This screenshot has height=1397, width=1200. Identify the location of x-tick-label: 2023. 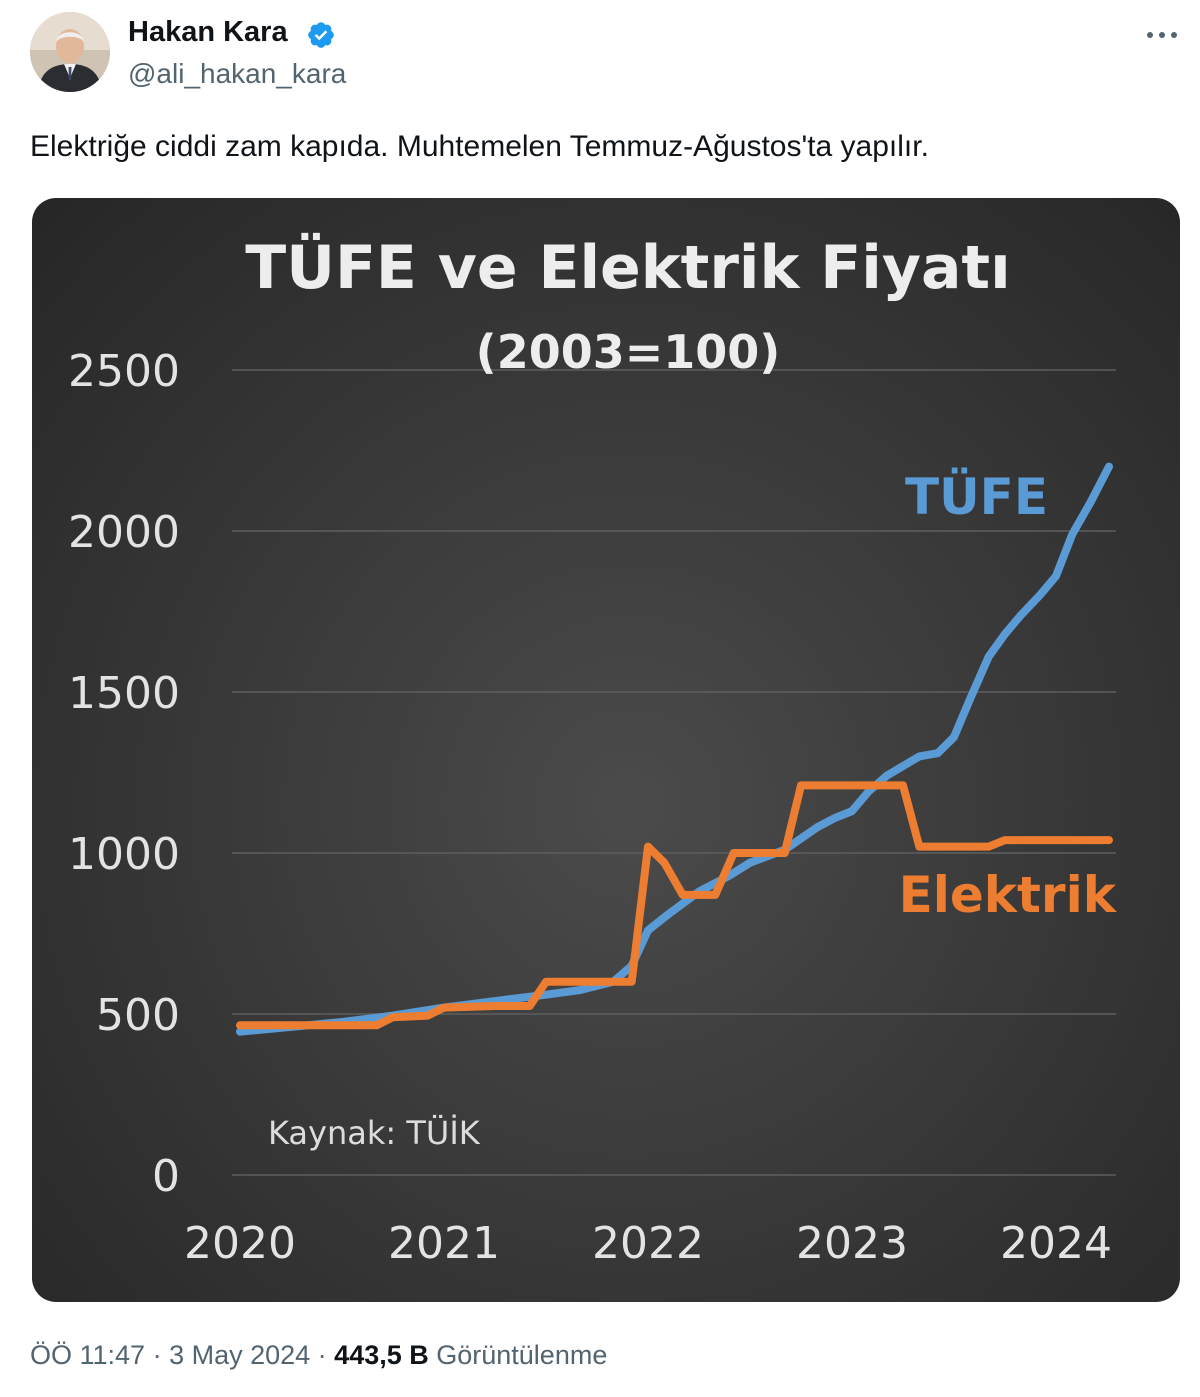
(852, 1243).